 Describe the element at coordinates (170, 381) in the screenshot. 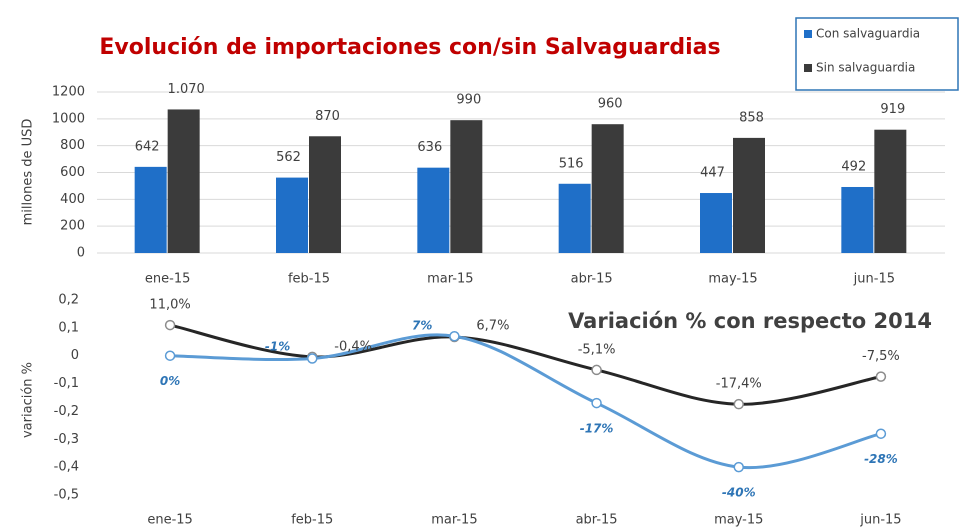

I see `data-label: 0%` at that location.